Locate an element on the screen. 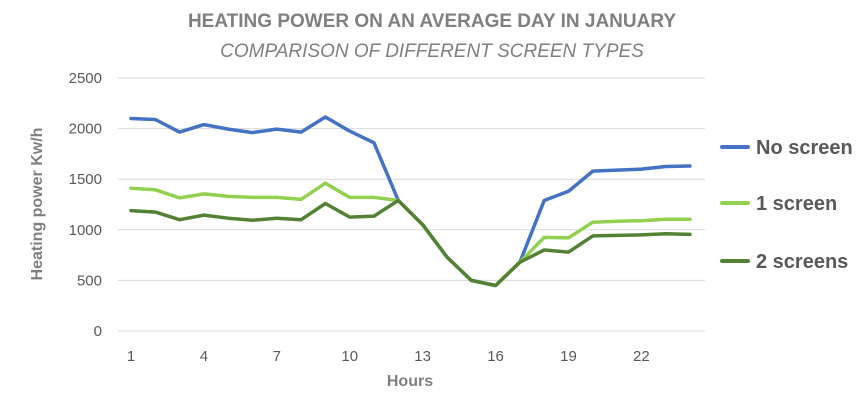 This screenshot has width=864, height=400. y-tick-label: 1000 is located at coordinates (85, 230).